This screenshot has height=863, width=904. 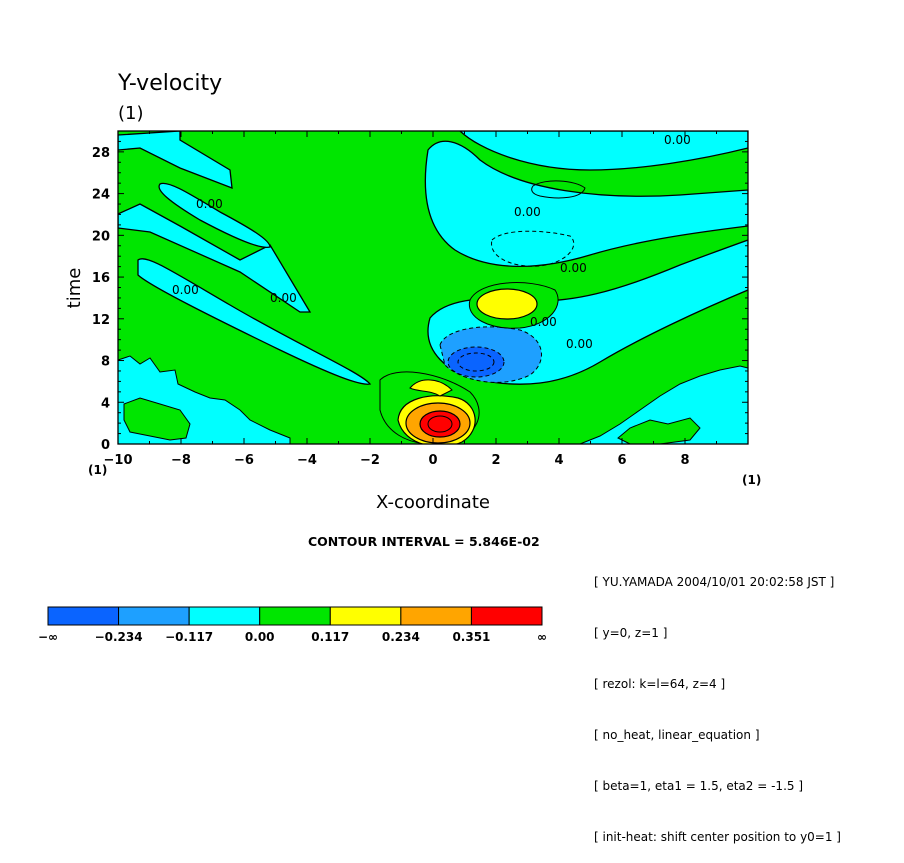 I want to click on x-tick-label: −4, so click(x=307, y=460).